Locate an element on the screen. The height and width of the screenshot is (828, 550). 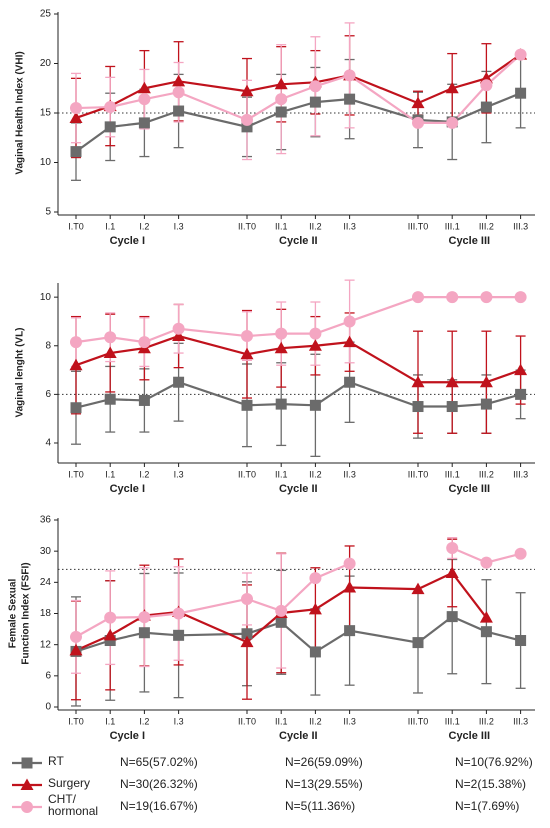
legend-cell: N=26(59.09%) is located at coordinates (324, 762).